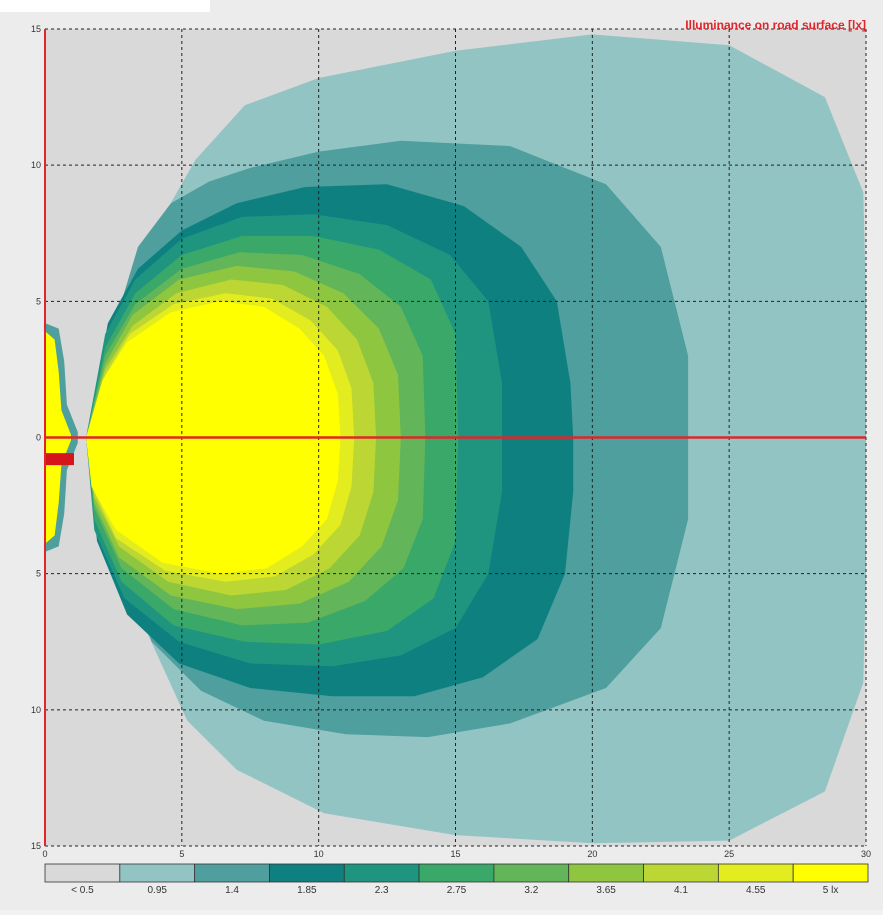 Image resolution: width=883 pixels, height=915 pixels. Describe the element at coordinates (681, 890) in the screenshot. I see `colorbar-label: 4.1` at that location.